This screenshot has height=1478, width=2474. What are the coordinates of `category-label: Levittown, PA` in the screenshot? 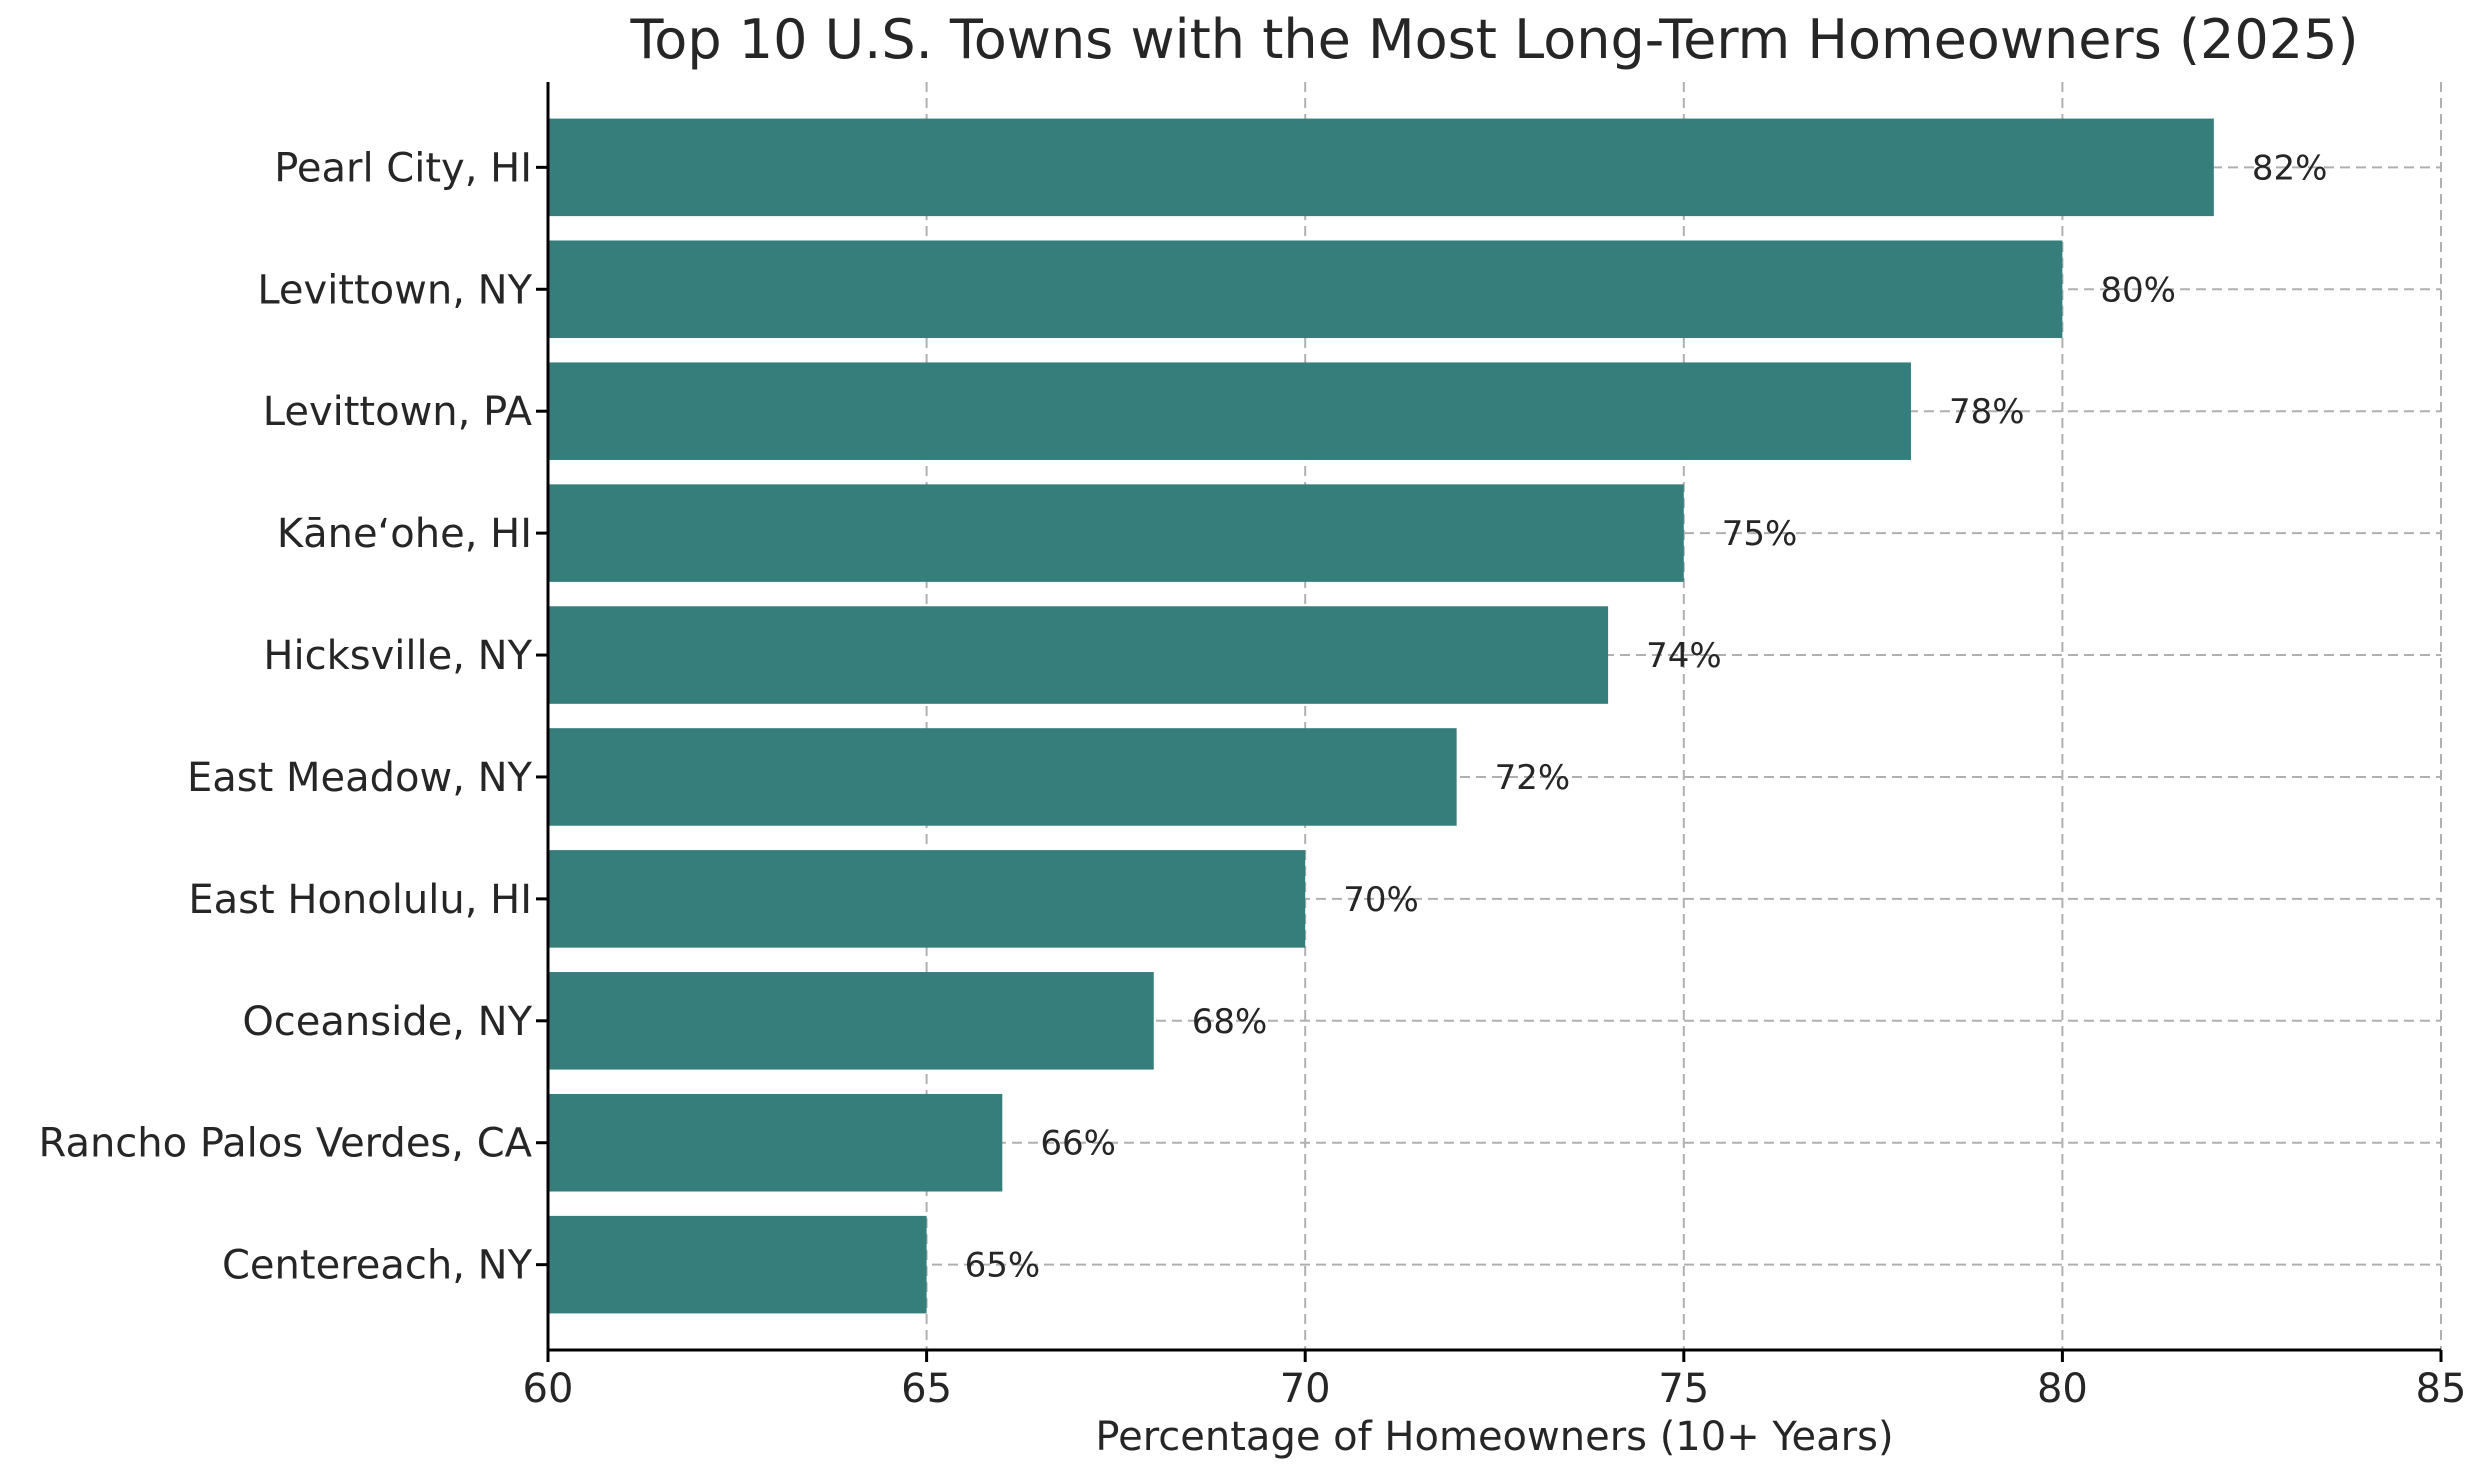 It's located at (398, 412).